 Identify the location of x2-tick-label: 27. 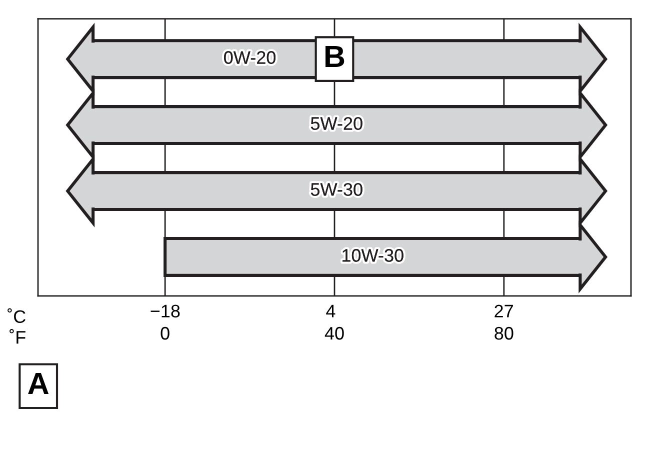
(503, 311).